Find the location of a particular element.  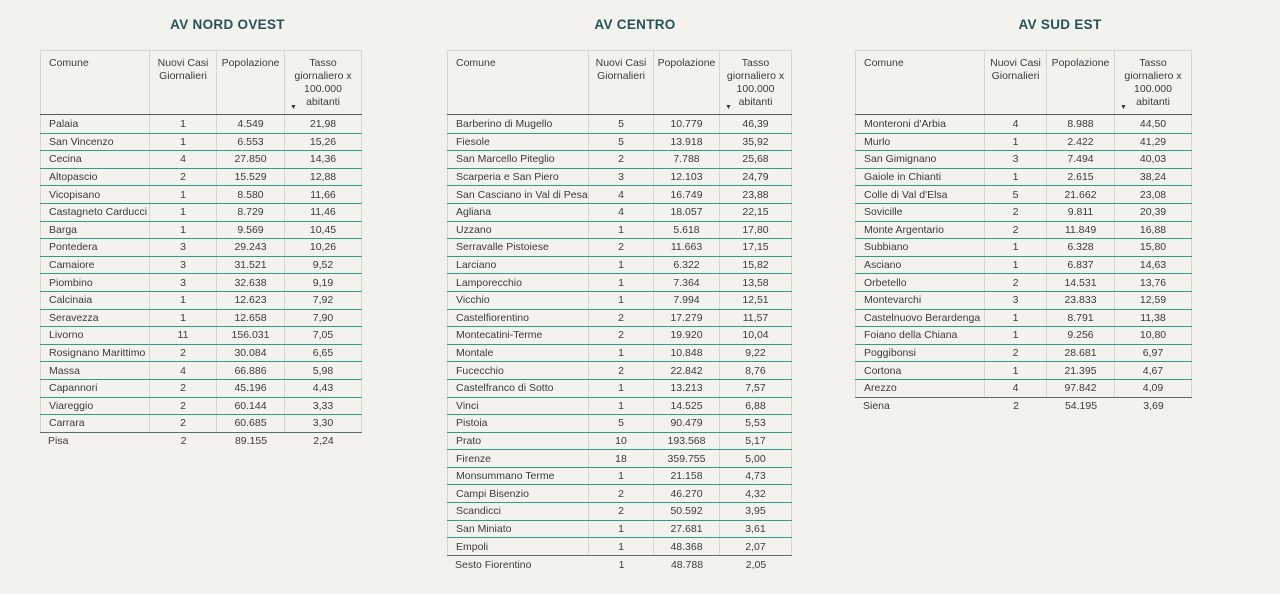

tasso-cell: 5,53 is located at coordinates (756, 423).